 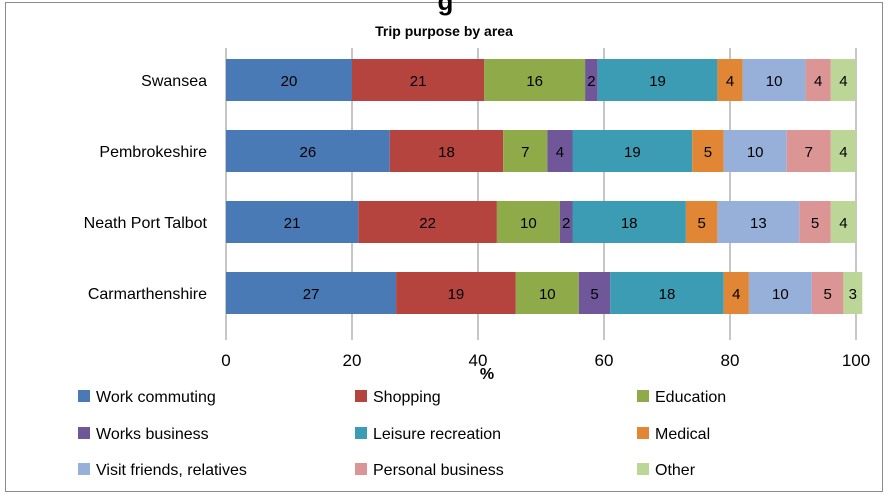 I want to click on data-label: 13, so click(x=758, y=223).